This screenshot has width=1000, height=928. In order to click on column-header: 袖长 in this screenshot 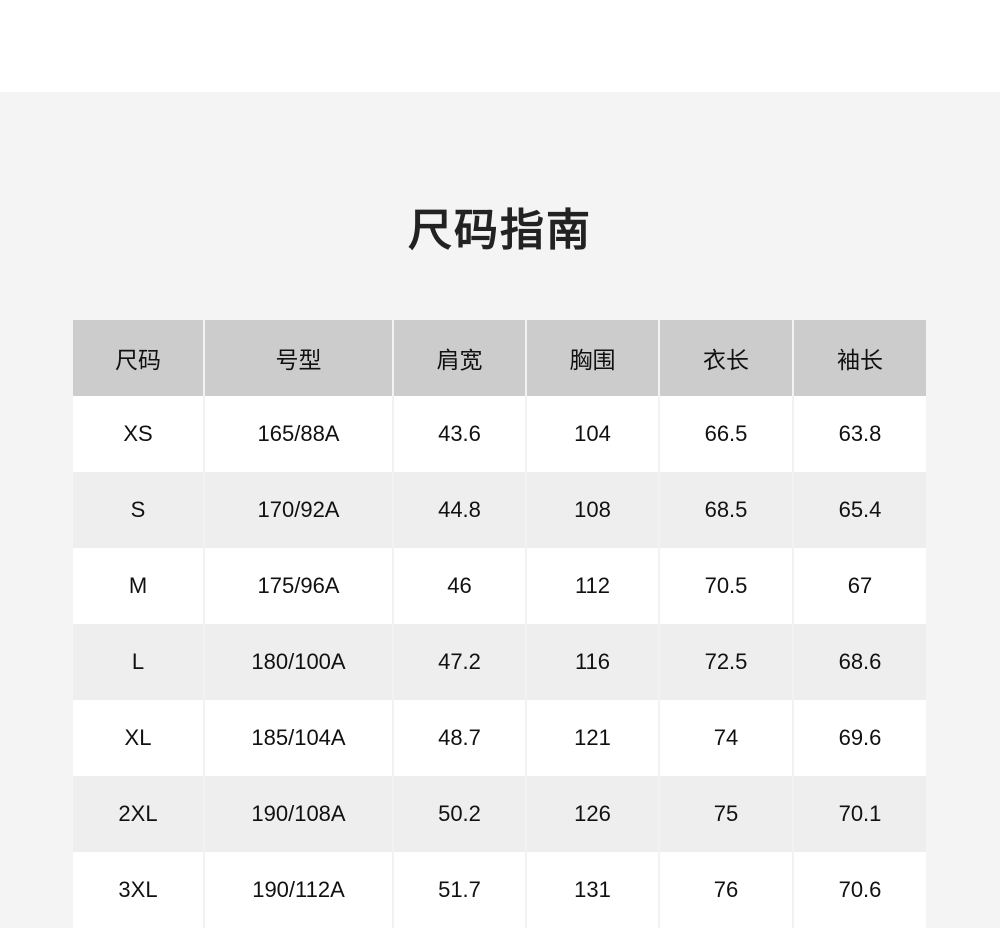, I will do `click(859, 358)`.